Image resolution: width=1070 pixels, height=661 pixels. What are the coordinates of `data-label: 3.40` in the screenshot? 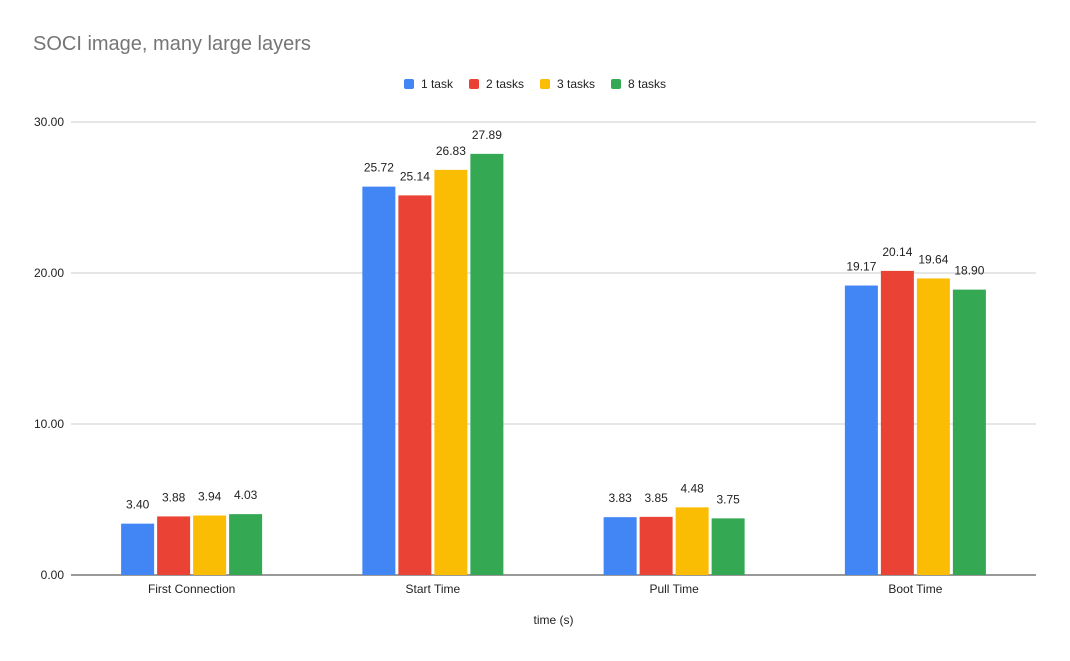 It's located at (138, 505).